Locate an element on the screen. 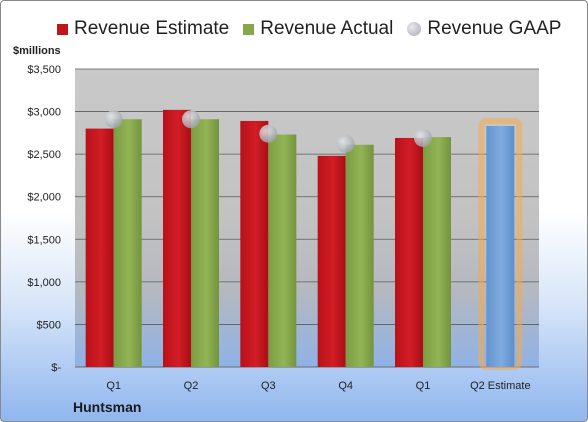 This screenshot has width=588, height=422. y-tick-label: $3,000 is located at coordinates (44, 113).